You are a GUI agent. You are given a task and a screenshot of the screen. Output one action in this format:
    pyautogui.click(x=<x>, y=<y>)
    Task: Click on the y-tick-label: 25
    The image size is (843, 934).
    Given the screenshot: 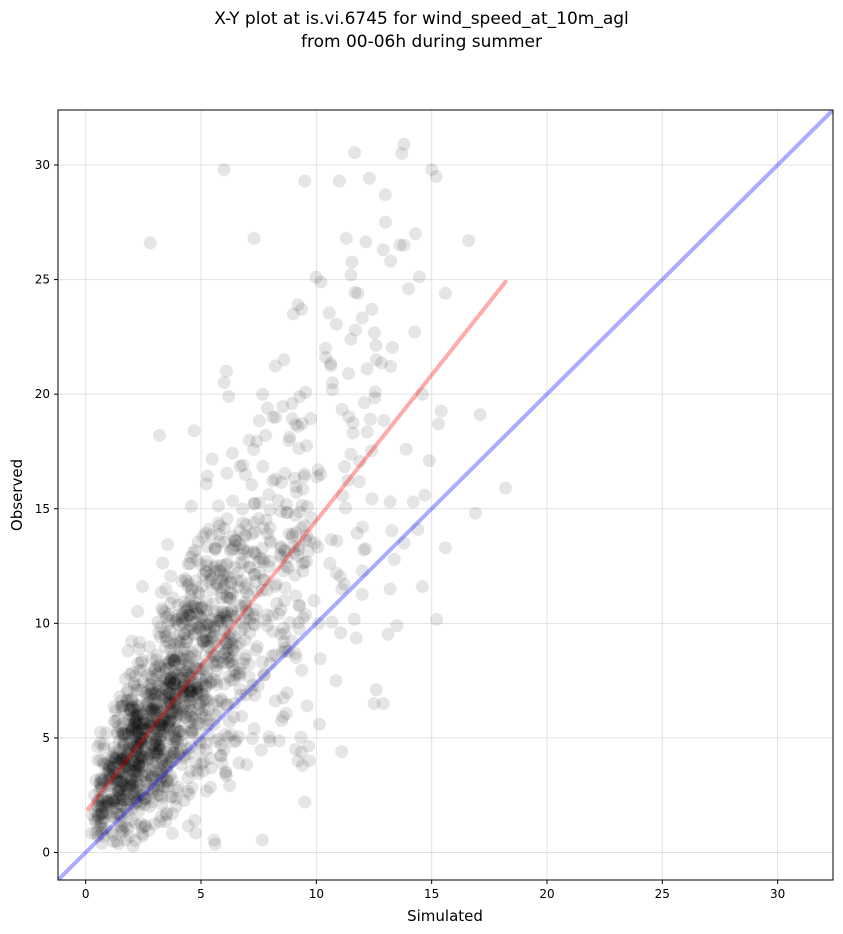 What is the action you would take?
    pyautogui.click(x=42, y=280)
    